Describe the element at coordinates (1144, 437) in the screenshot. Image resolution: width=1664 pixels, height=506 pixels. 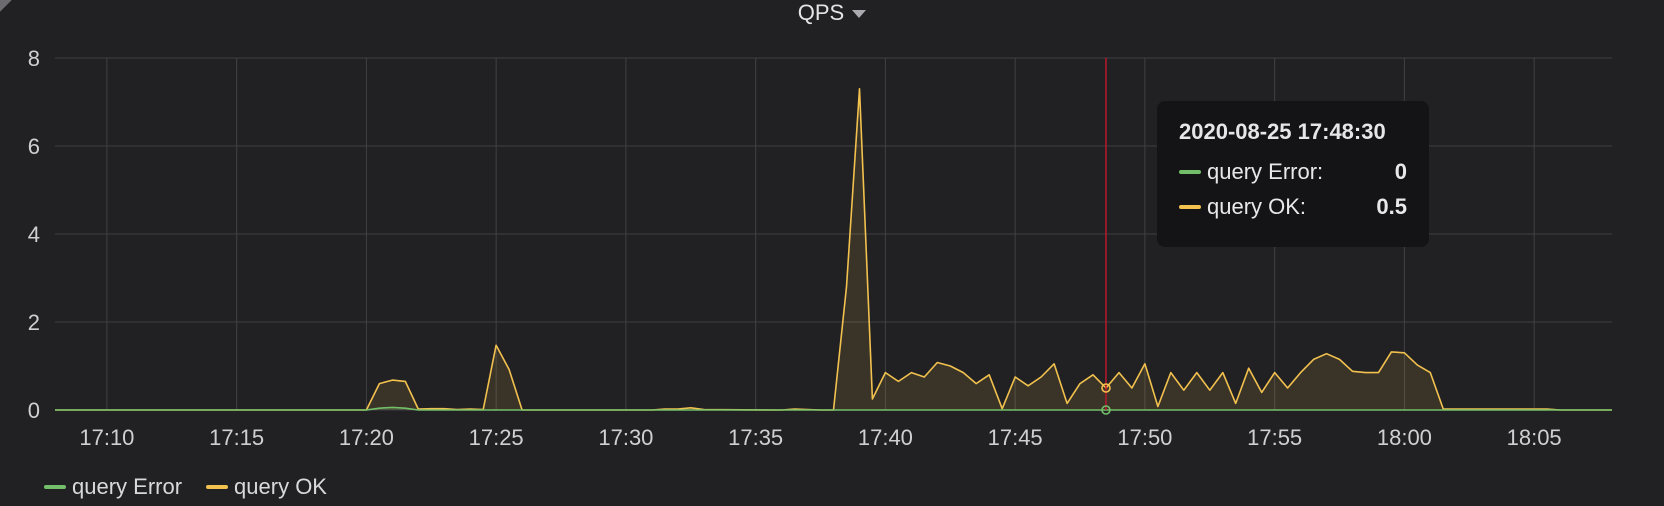
I see `x-tick-label-1750: 17:50` at that location.